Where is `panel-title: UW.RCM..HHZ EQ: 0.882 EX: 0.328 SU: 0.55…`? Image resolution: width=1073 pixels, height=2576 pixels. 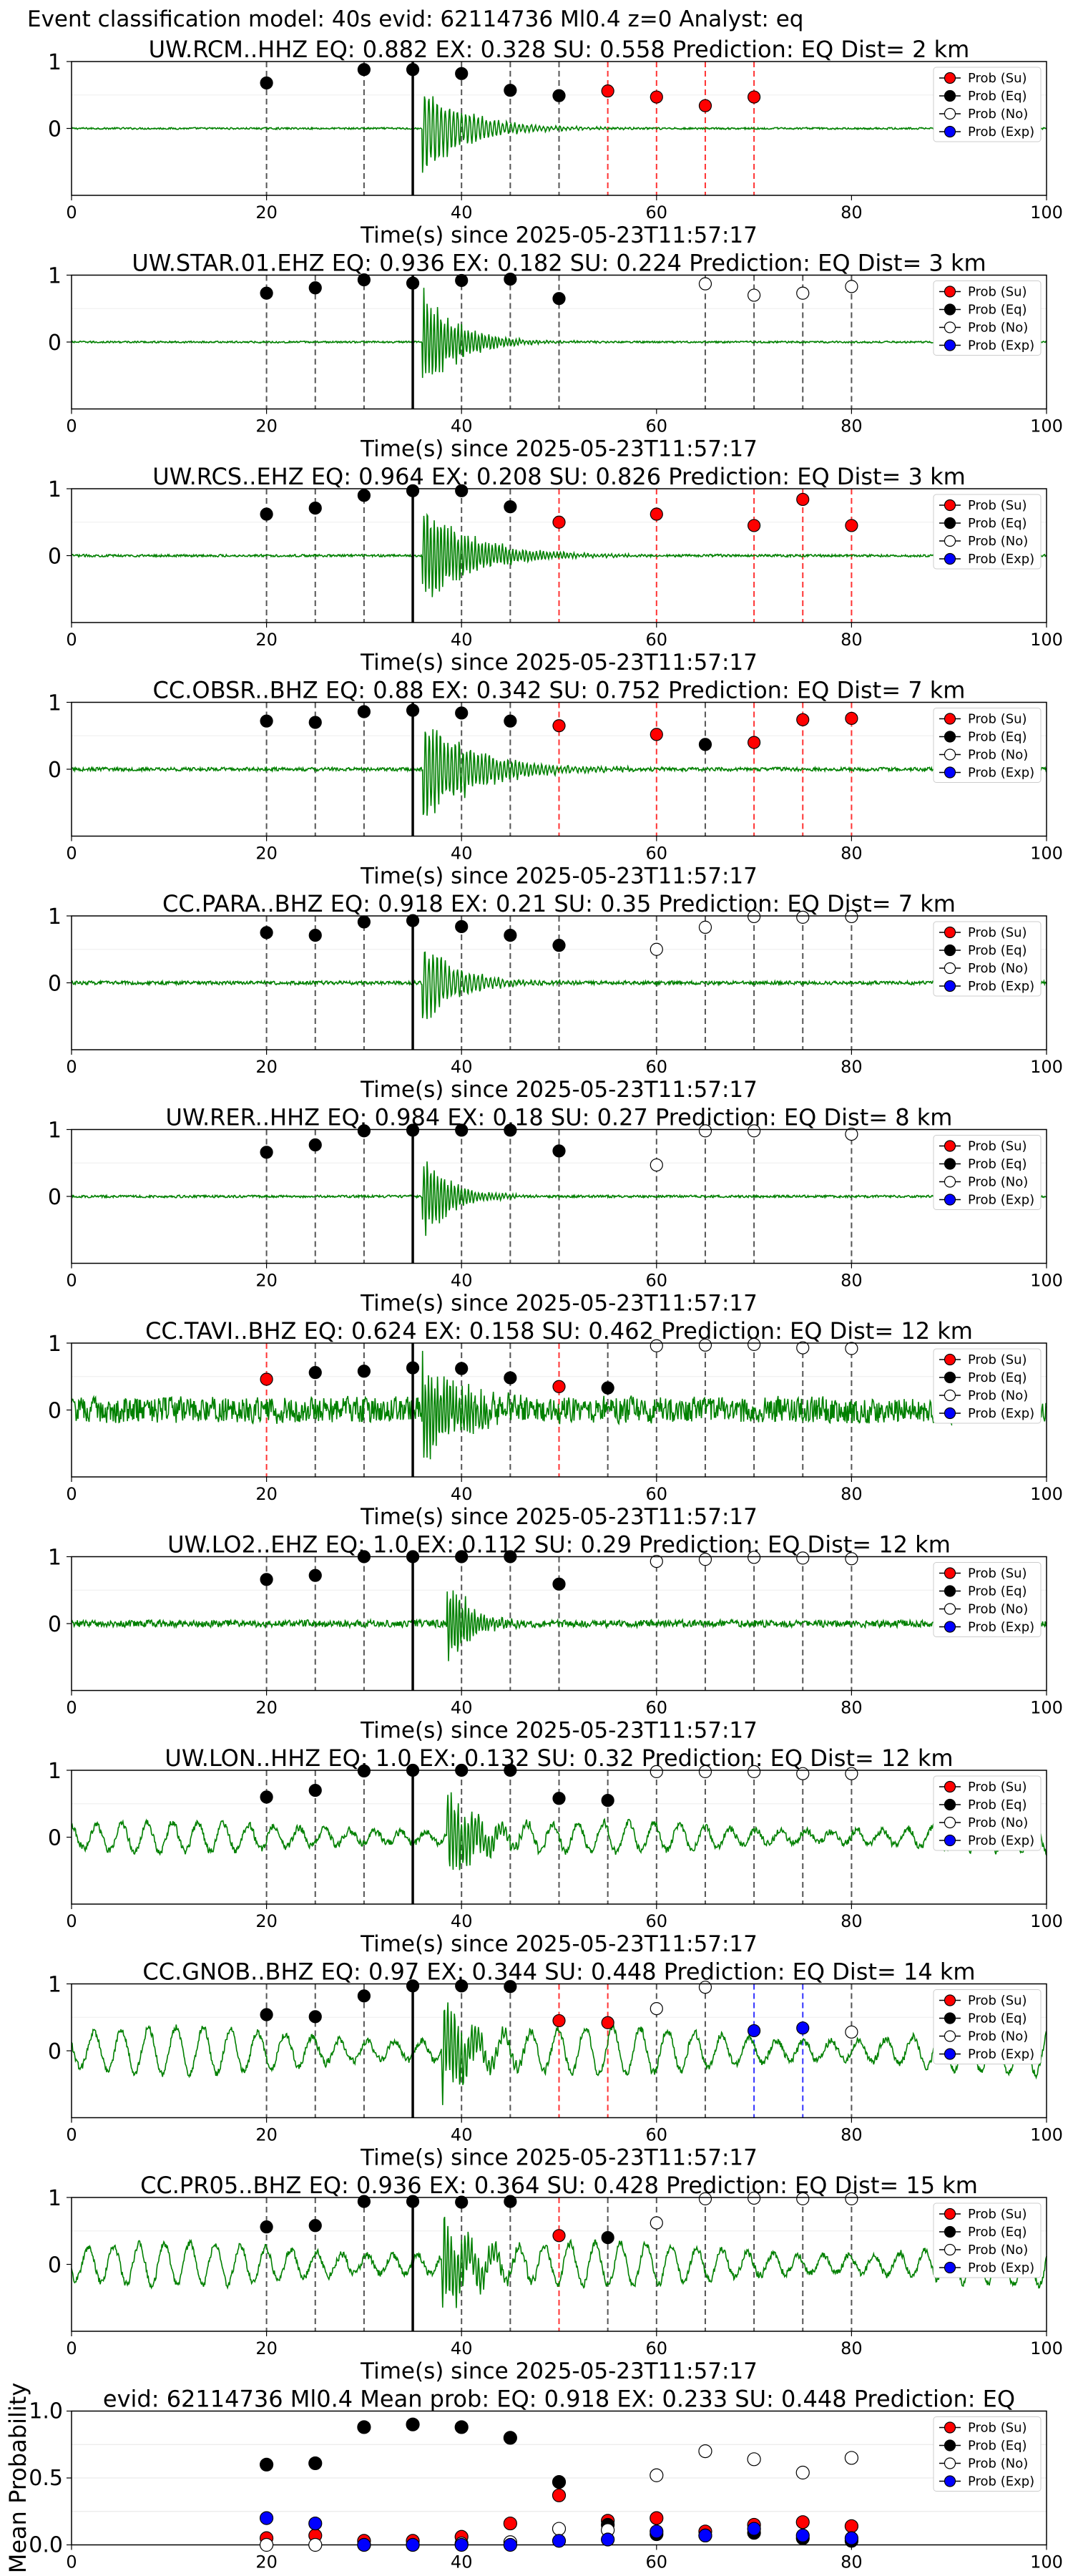 panel-title: UW.RCM..HHZ EQ: 0.882 EX: 0.328 SU: 0.55… is located at coordinates (559, 49).